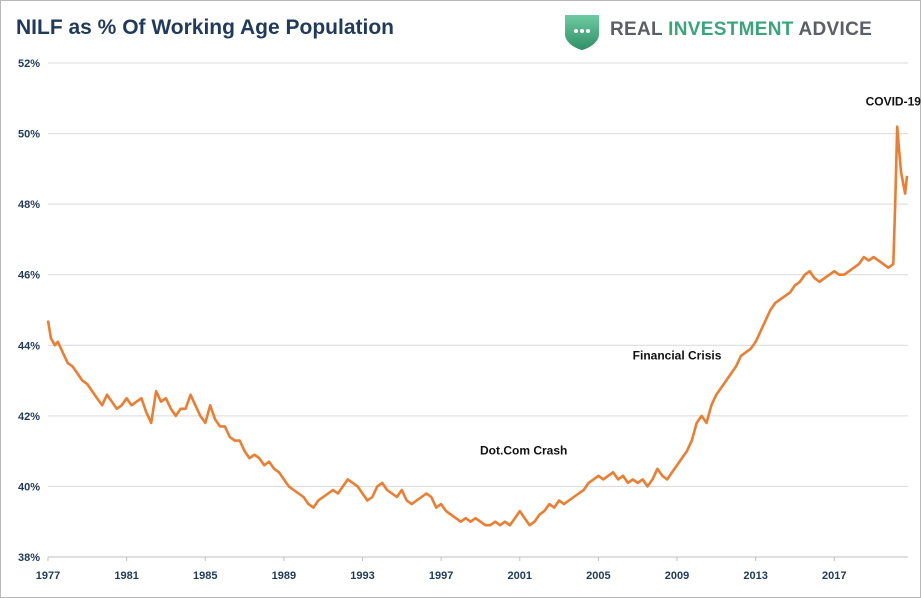 The image size is (921, 598). Describe the element at coordinates (284, 576) in the screenshot. I see `x-tick-label: 1989` at that location.